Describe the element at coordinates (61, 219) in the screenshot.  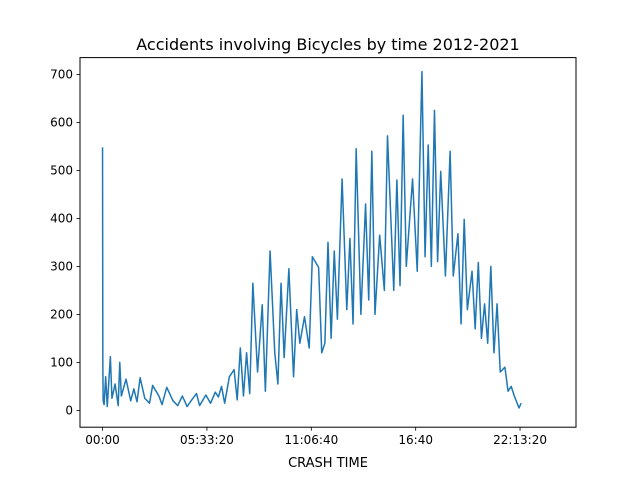
I see `y-tick-label: 400` at that location.